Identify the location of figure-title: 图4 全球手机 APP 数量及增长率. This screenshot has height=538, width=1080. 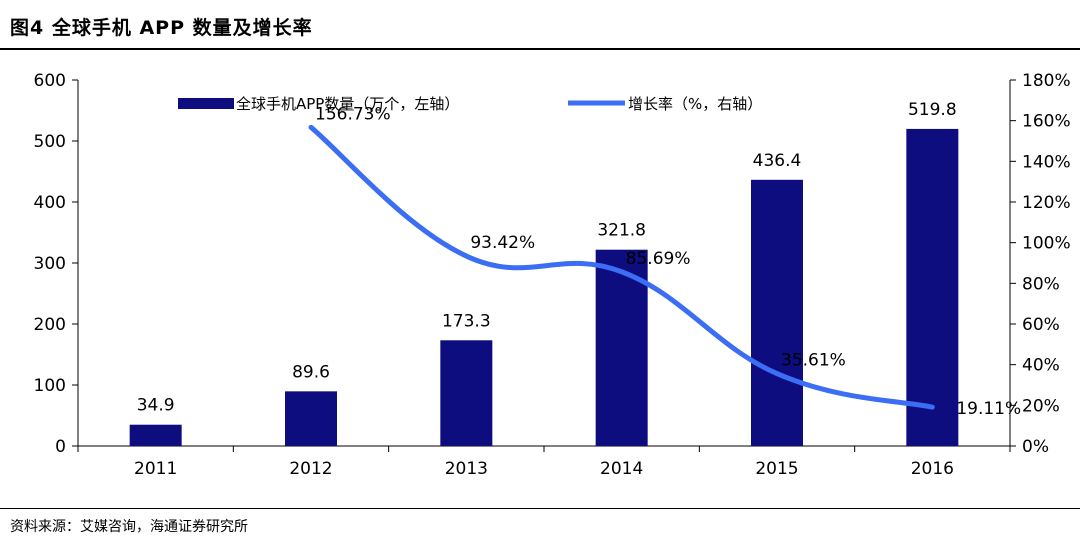
(161, 28).